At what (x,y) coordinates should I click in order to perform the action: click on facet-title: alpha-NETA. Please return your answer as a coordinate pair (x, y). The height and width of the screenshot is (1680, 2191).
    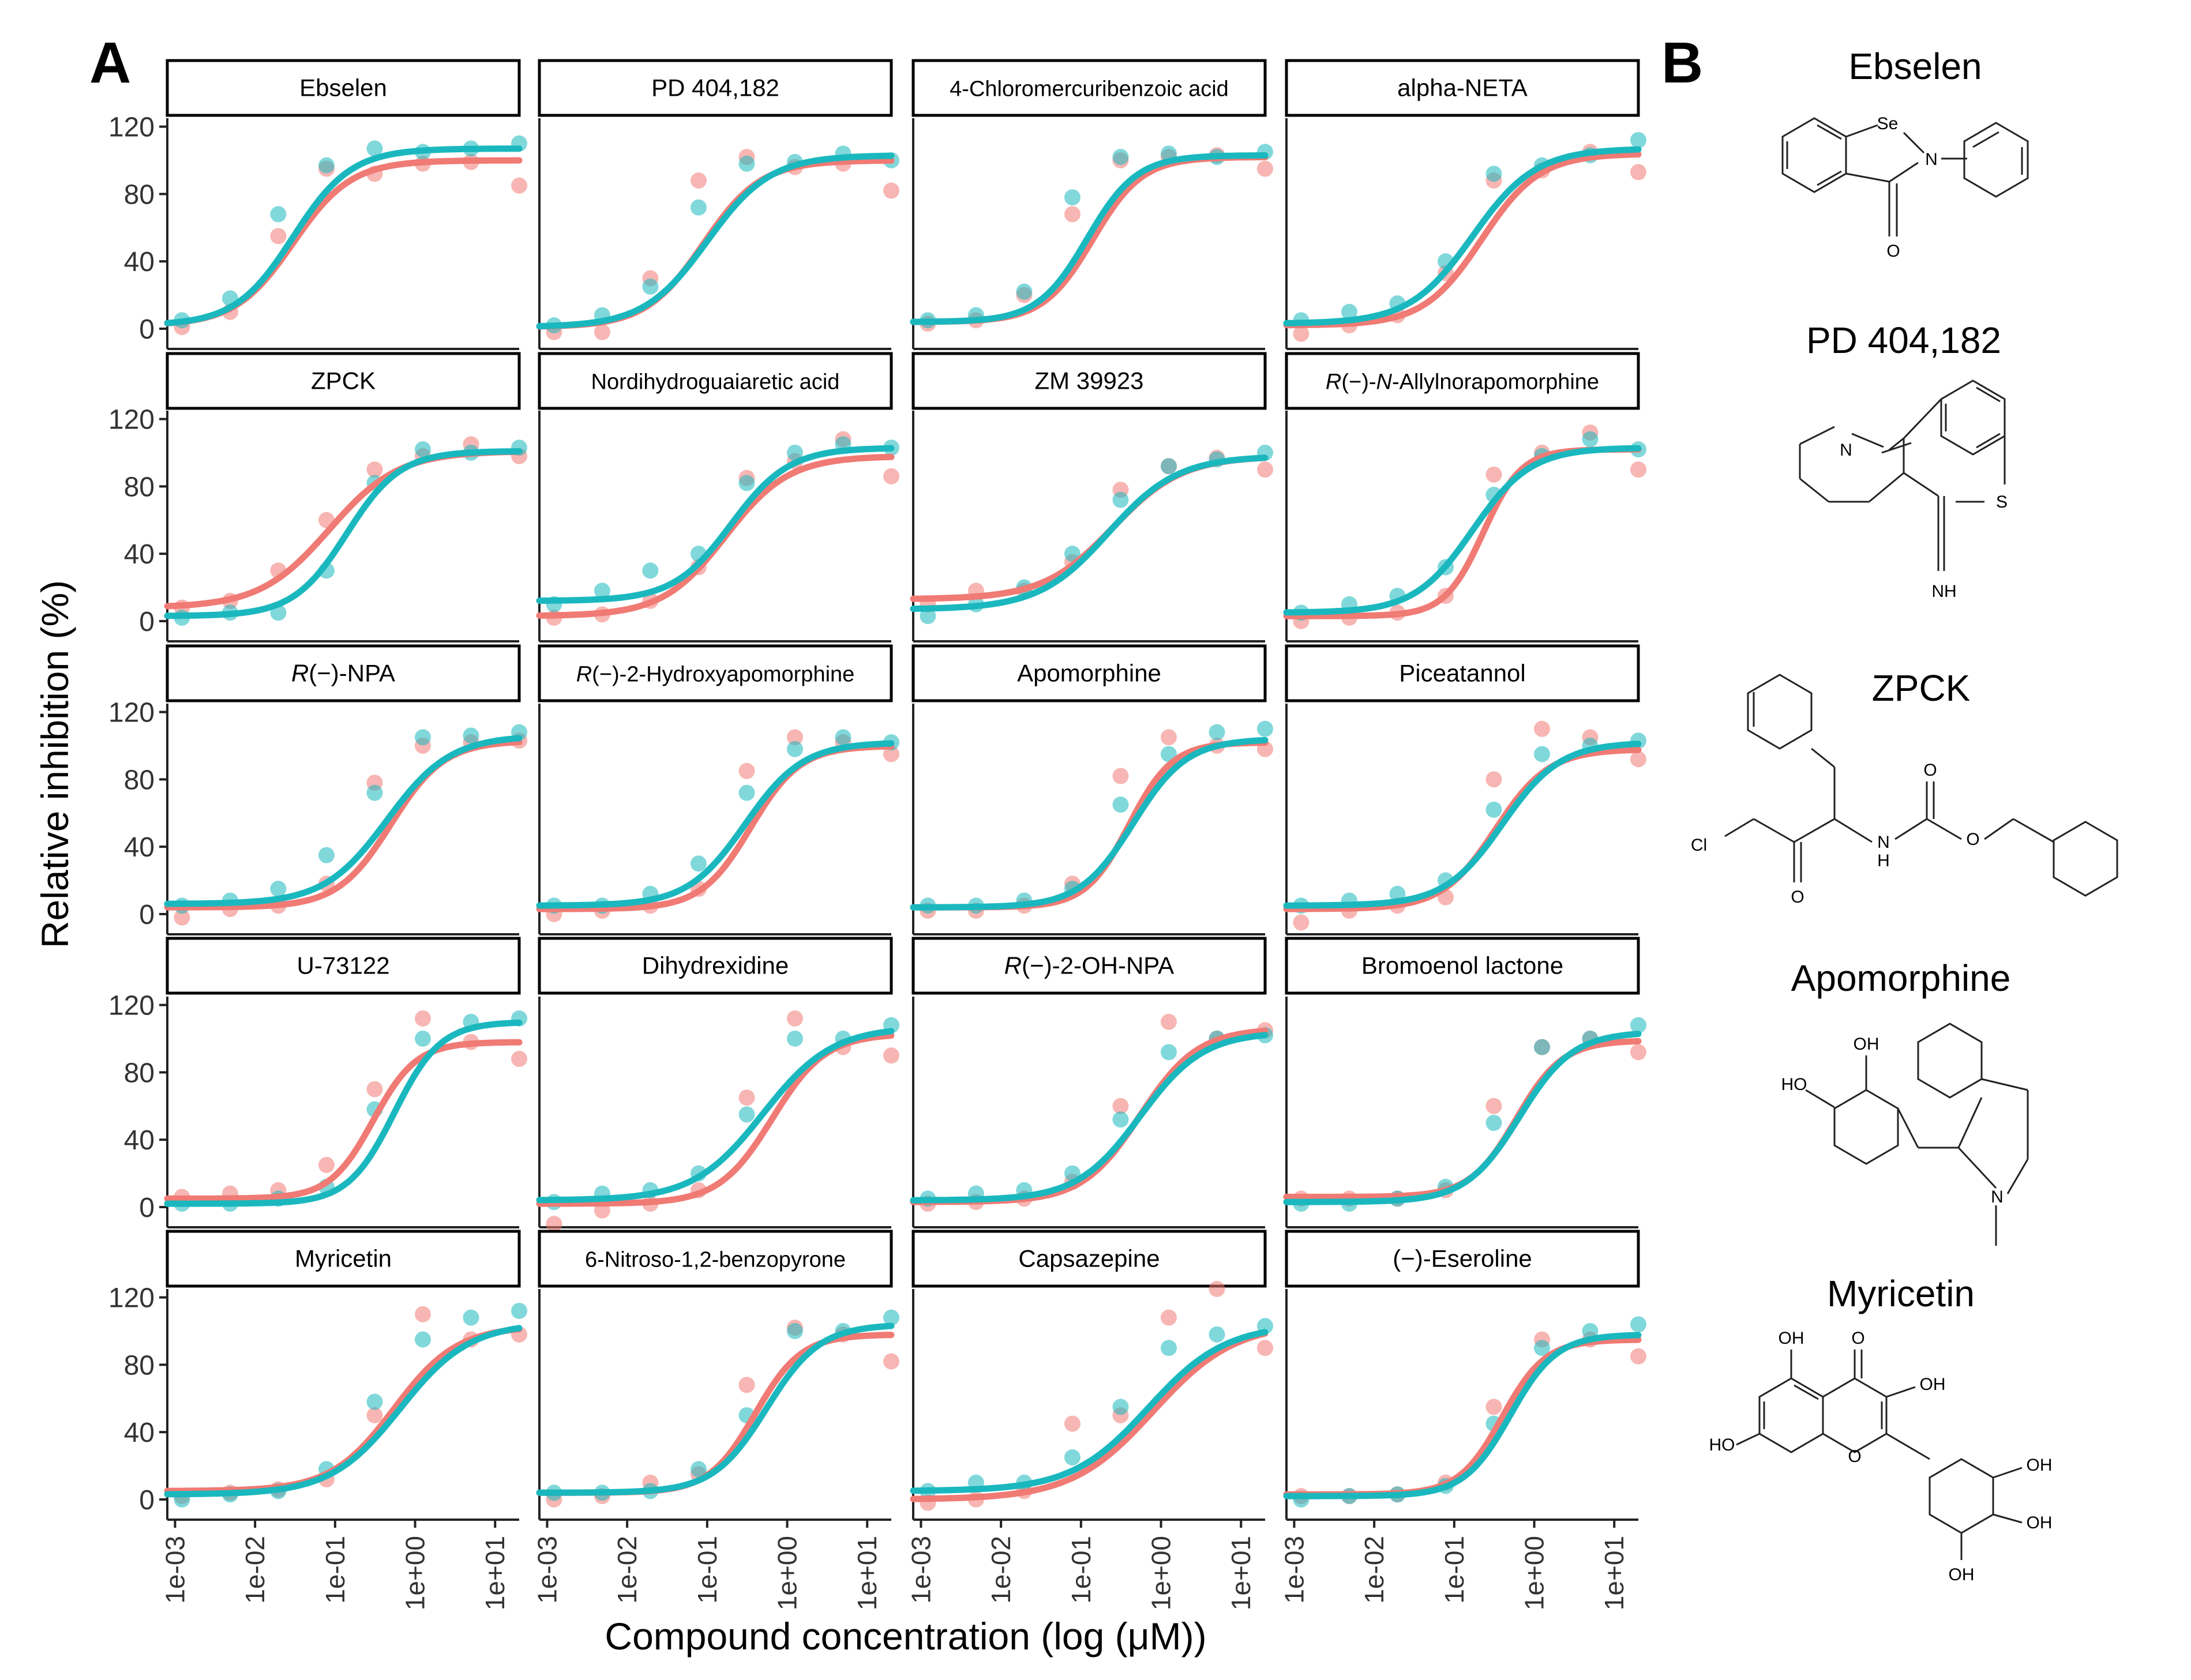
    Looking at the image, I should click on (1462, 88).